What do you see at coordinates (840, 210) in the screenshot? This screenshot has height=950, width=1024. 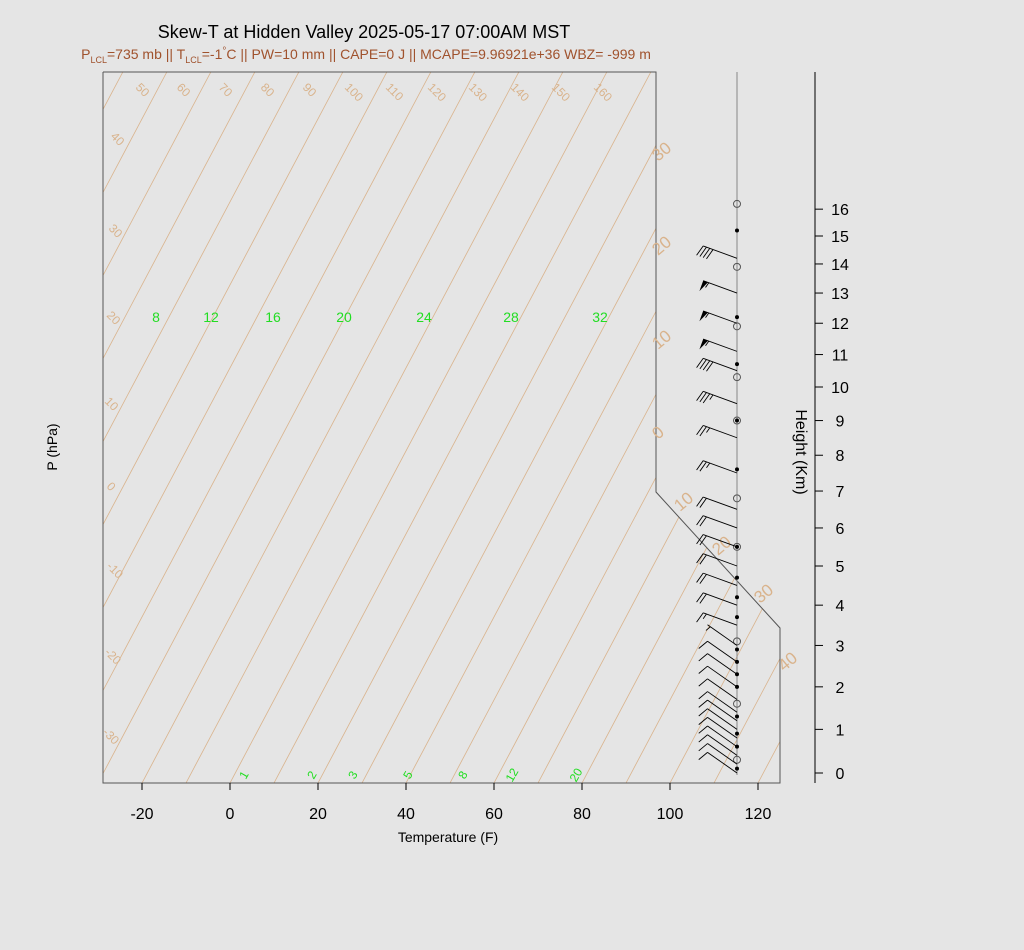 I see `height-tick-label: 16` at bounding box center [840, 210].